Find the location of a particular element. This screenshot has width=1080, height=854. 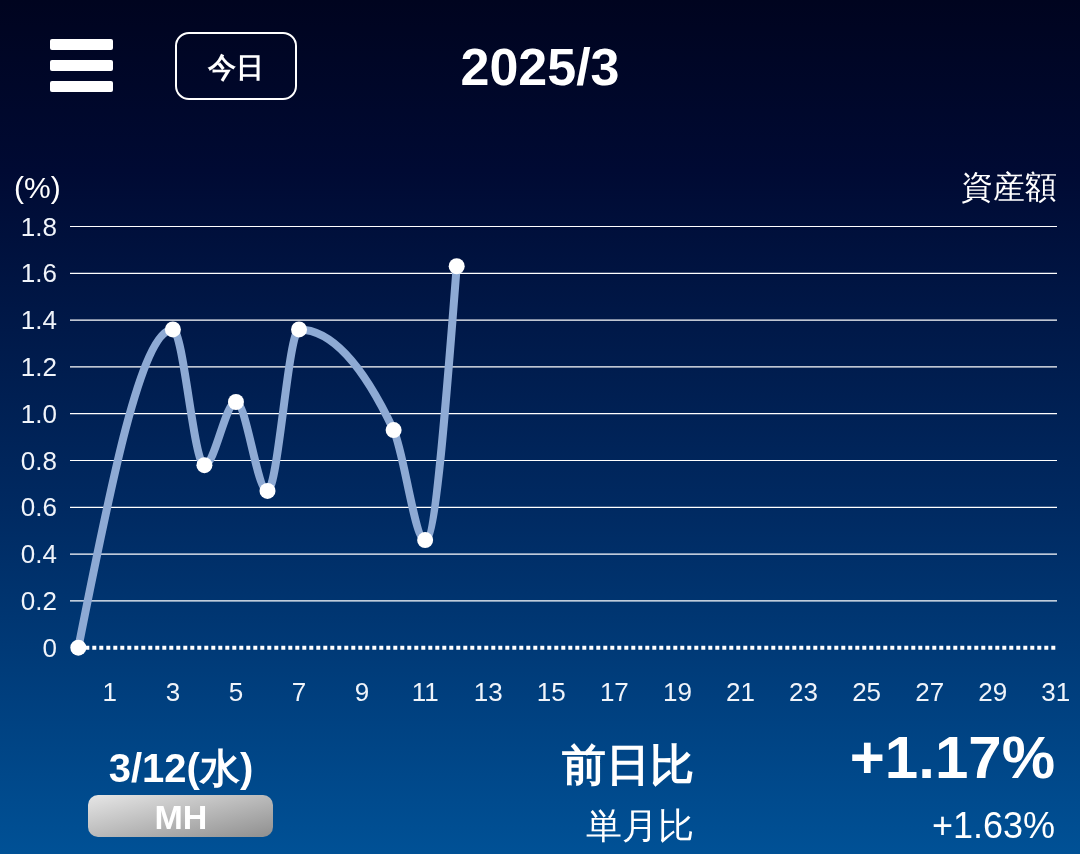

y-tick-label: 1.0 is located at coordinates (38, 413).